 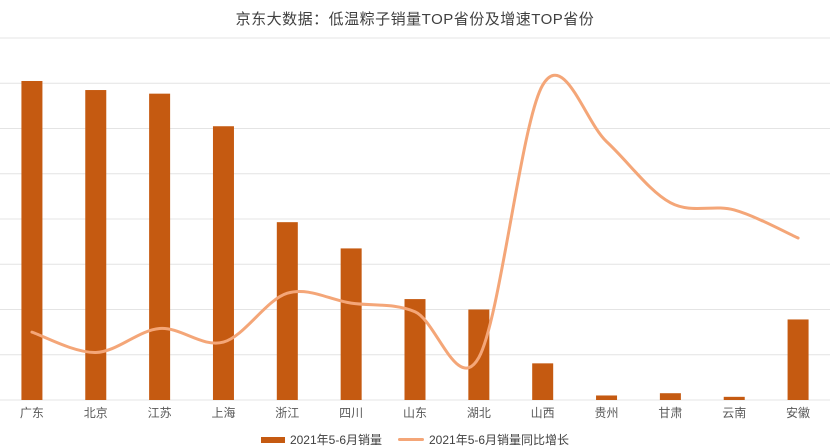 What do you see at coordinates (415, 19) in the screenshot?
I see `chart-title: 京东大数据：低温粽子销量TOP省份及增速TOP省份` at bounding box center [415, 19].